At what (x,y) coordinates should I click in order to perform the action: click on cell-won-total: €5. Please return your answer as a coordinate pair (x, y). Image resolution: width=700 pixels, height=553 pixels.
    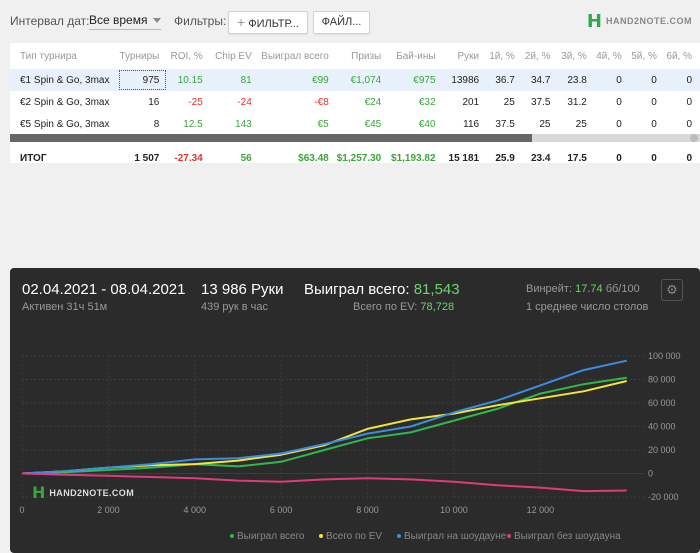
    Looking at the image, I should click on (323, 124).